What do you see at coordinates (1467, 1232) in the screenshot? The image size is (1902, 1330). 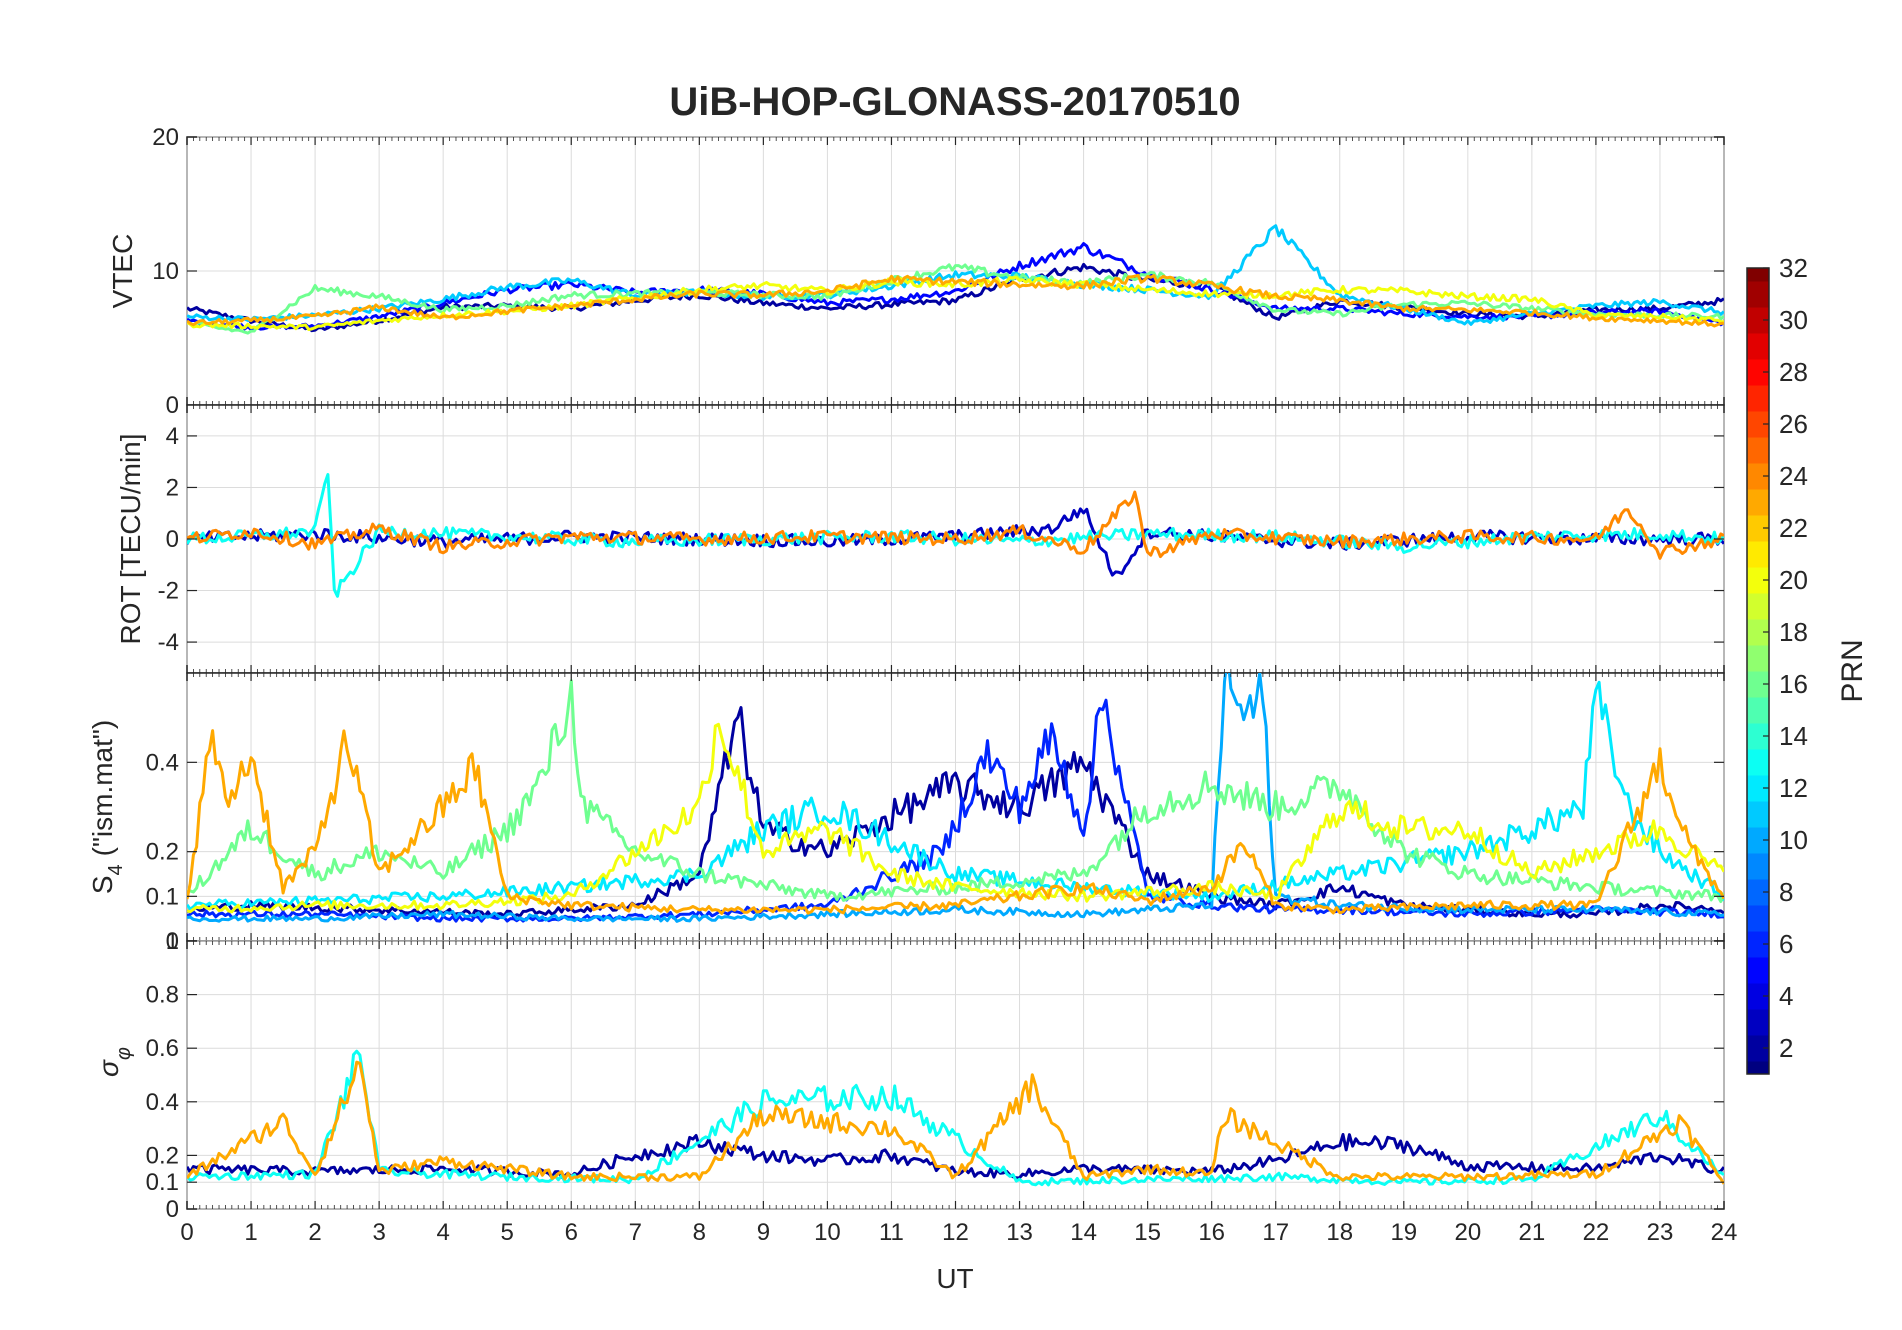 I see `xtick-label: 20` at bounding box center [1467, 1232].